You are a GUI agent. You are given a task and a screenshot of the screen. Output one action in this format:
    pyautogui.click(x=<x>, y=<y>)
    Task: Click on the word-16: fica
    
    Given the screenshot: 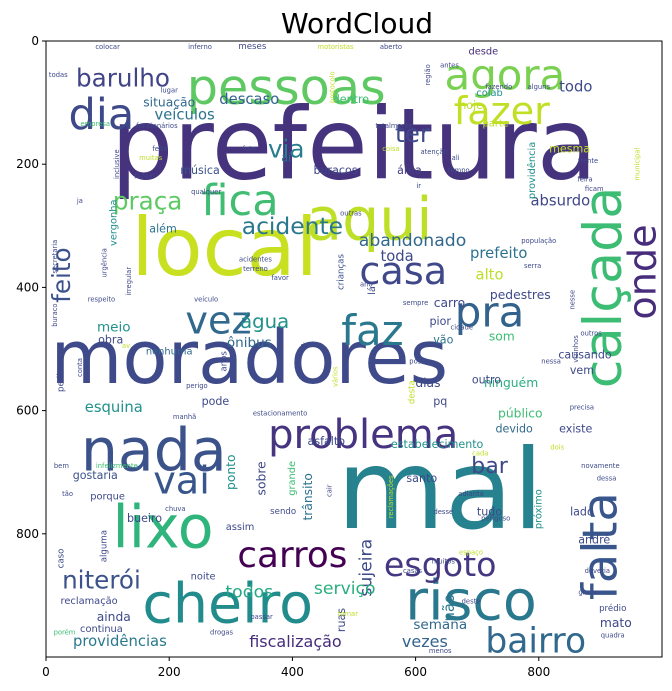 What is the action you would take?
    pyautogui.click(x=239, y=201)
    